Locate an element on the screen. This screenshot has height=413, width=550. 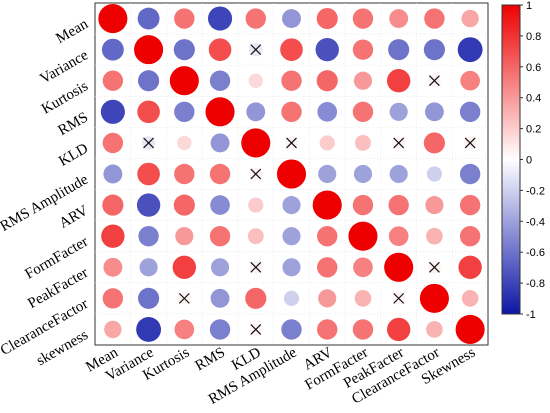
colorbar-ticks: 1 0.8 0.6 0.4 0.2 0 -0.2 -0.4 -0.6 -0.8 -1 is located at coordinates (532, 160).